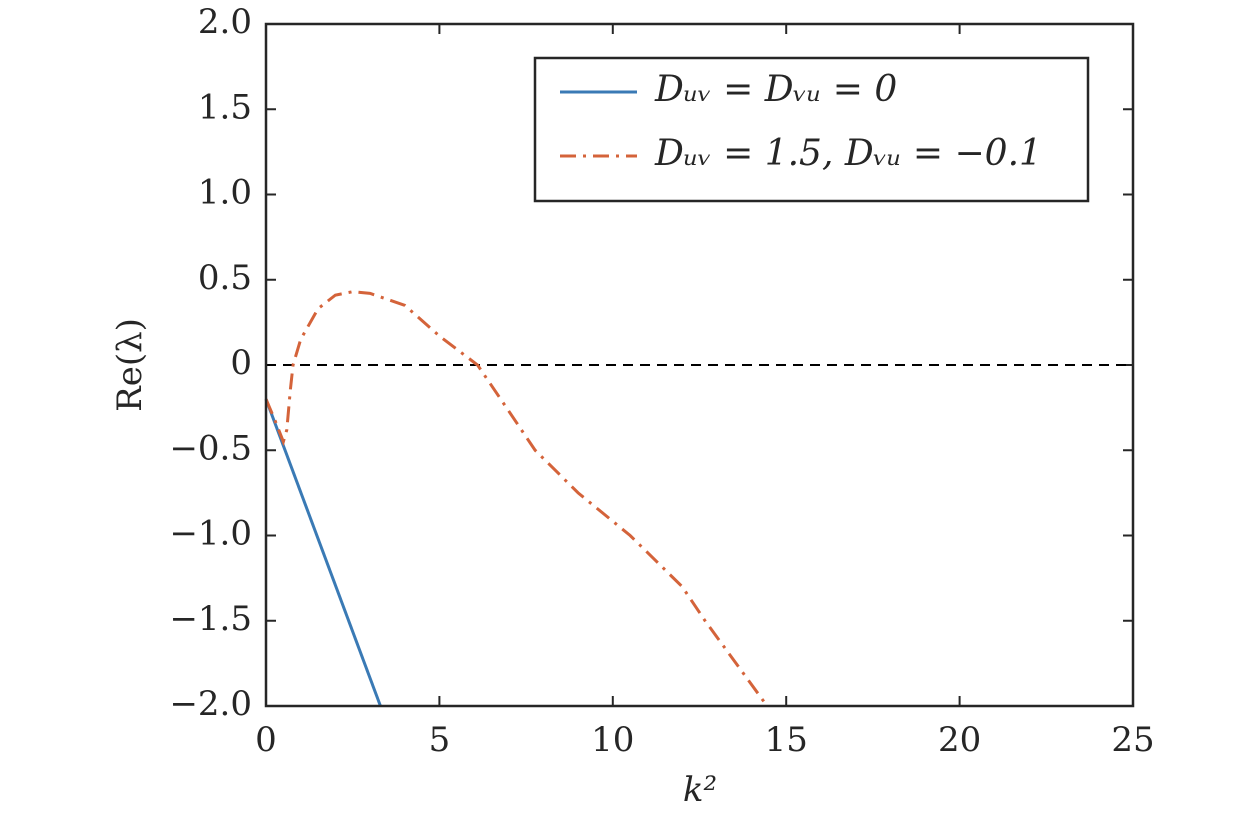 The height and width of the screenshot is (817, 1260). Describe the element at coordinates (440, 740) in the screenshot. I see `x-tick-label: 5` at that location.